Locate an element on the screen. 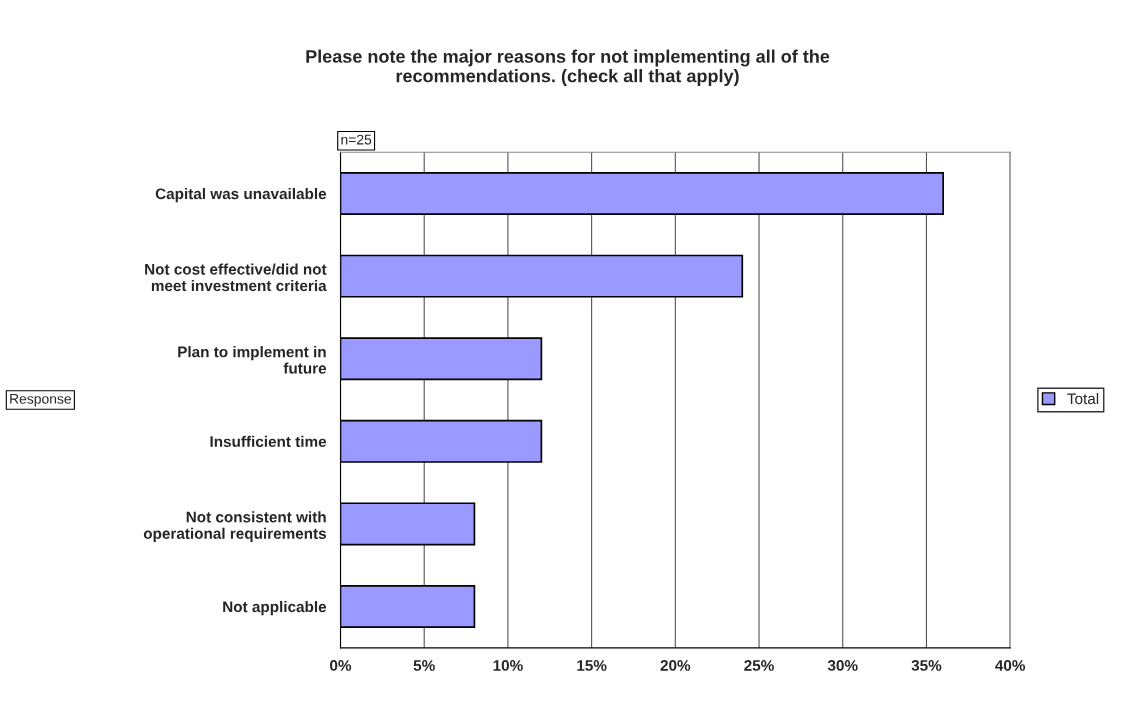  x-tick-label: 40% is located at coordinates (1010, 665).